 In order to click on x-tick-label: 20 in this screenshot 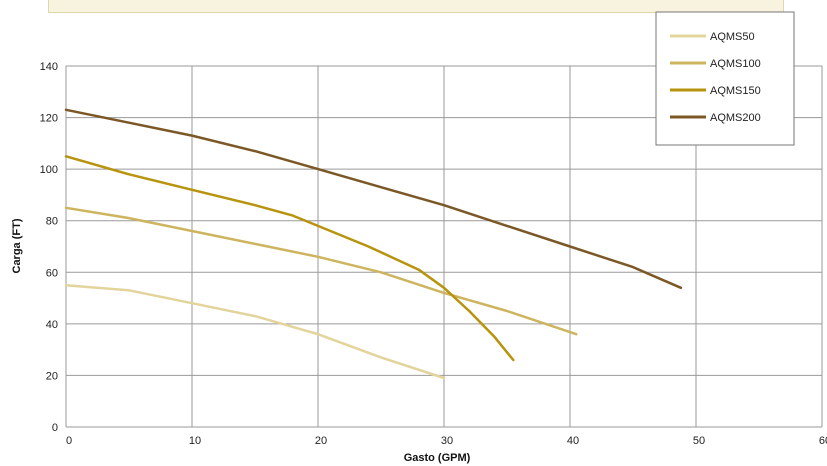, I will do `click(321, 441)`.